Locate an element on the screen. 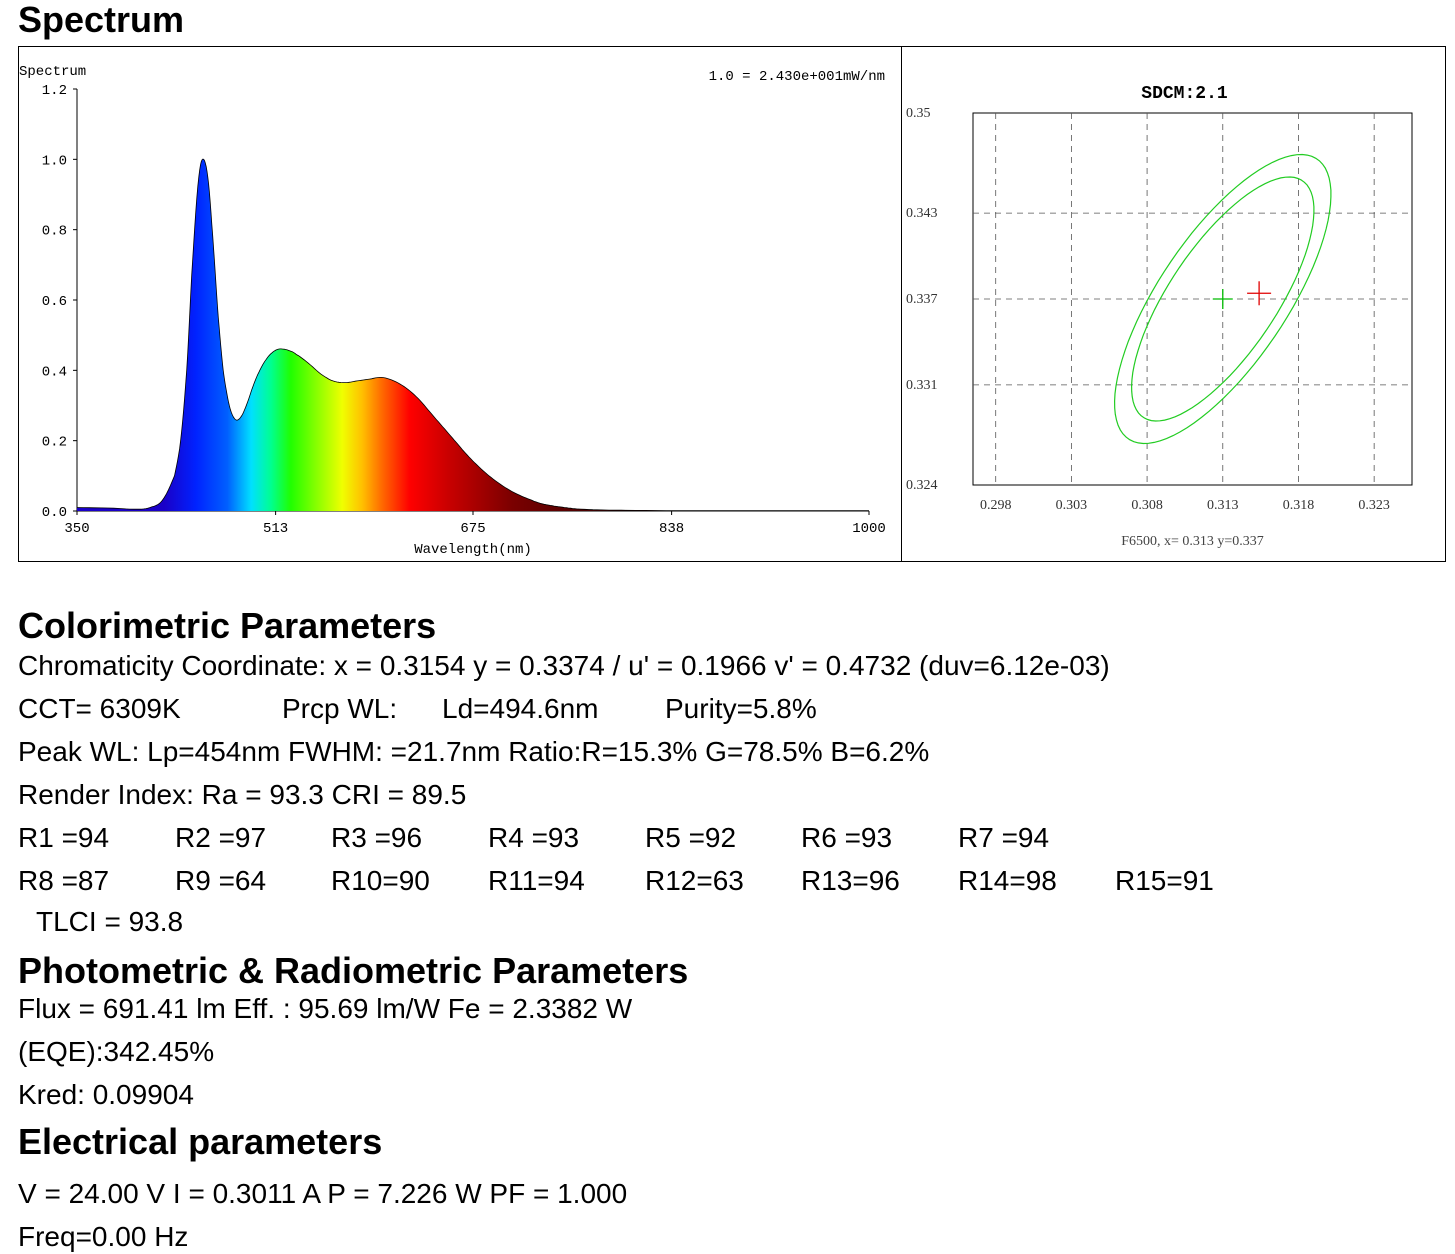 The height and width of the screenshot is (1254, 1455). x-tick-label: 0.313 is located at coordinates (1223, 505).